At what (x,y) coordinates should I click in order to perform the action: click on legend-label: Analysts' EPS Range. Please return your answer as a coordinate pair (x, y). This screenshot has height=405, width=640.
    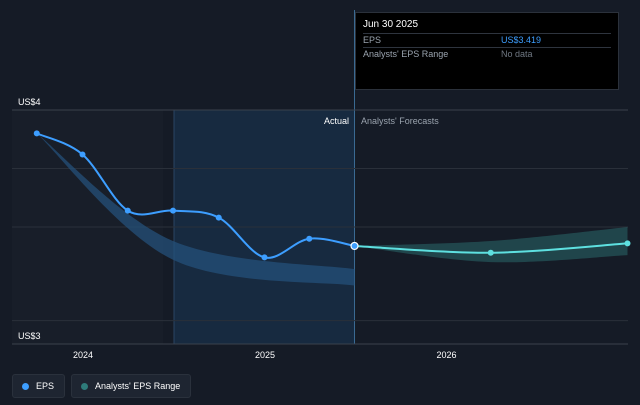
    Looking at the image, I should click on (138, 386).